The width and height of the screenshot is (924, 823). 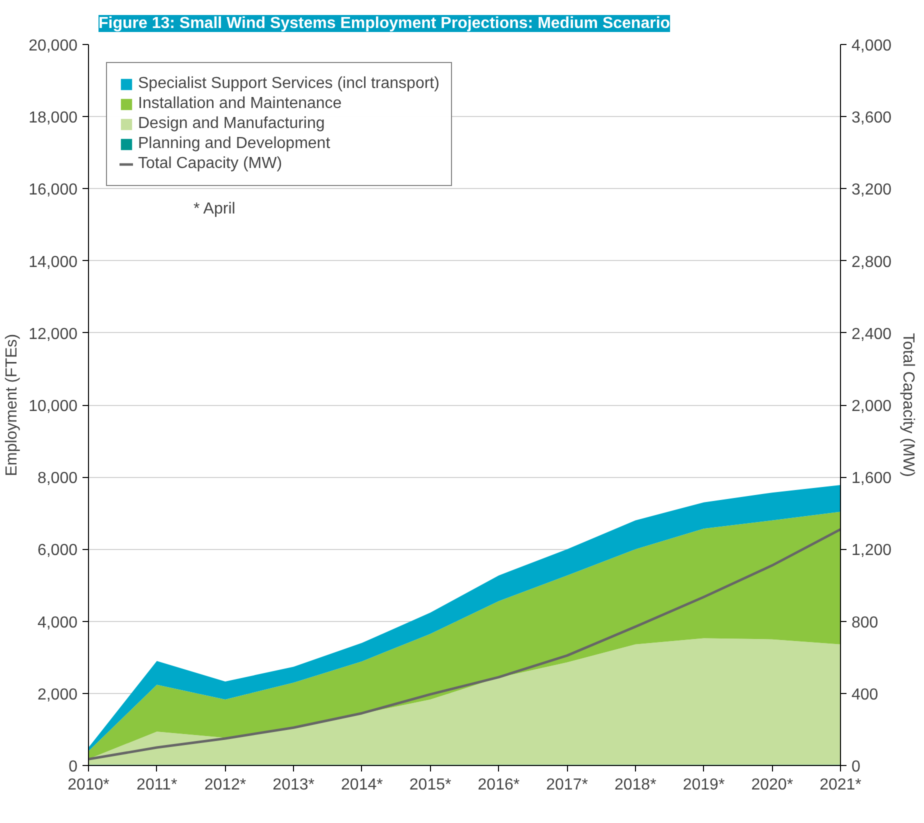 I want to click on y2-tick-label: 2,000, so click(x=872, y=406).